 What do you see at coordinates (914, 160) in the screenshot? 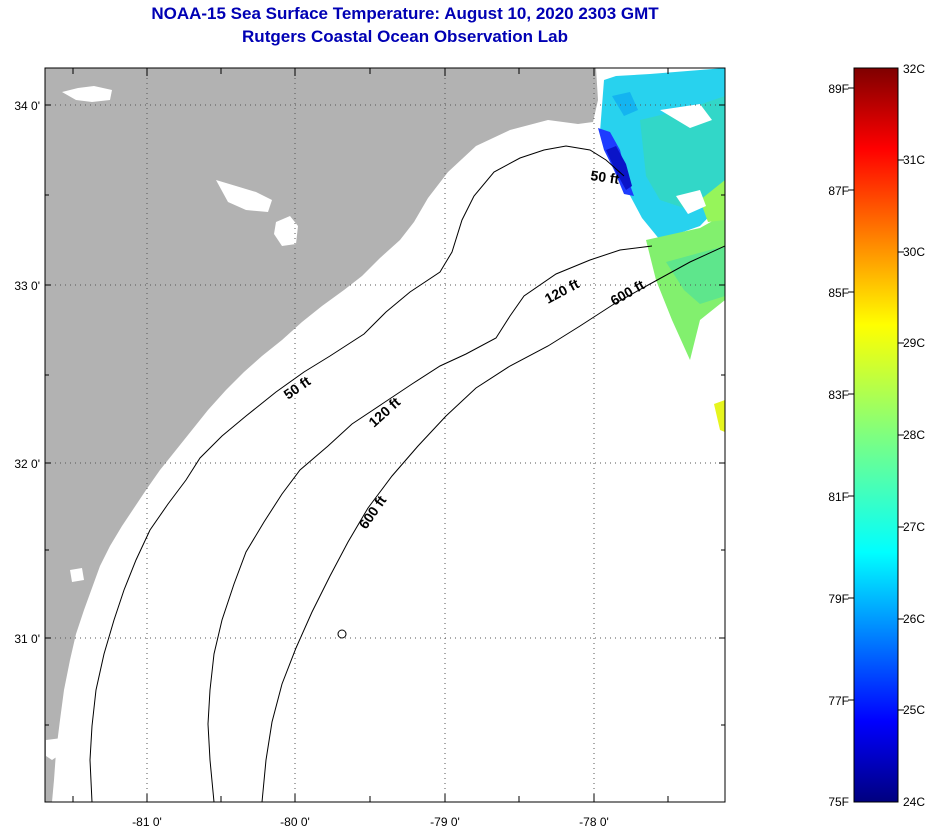
I see `celsius-label: 31C` at bounding box center [914, 160].